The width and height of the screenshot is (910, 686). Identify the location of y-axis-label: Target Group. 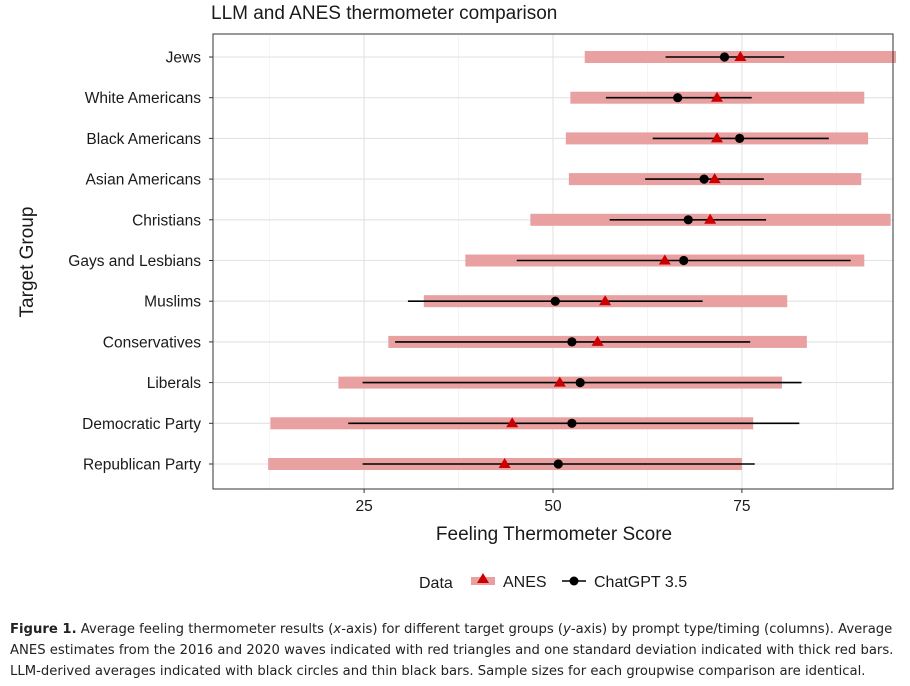
(27, 262).